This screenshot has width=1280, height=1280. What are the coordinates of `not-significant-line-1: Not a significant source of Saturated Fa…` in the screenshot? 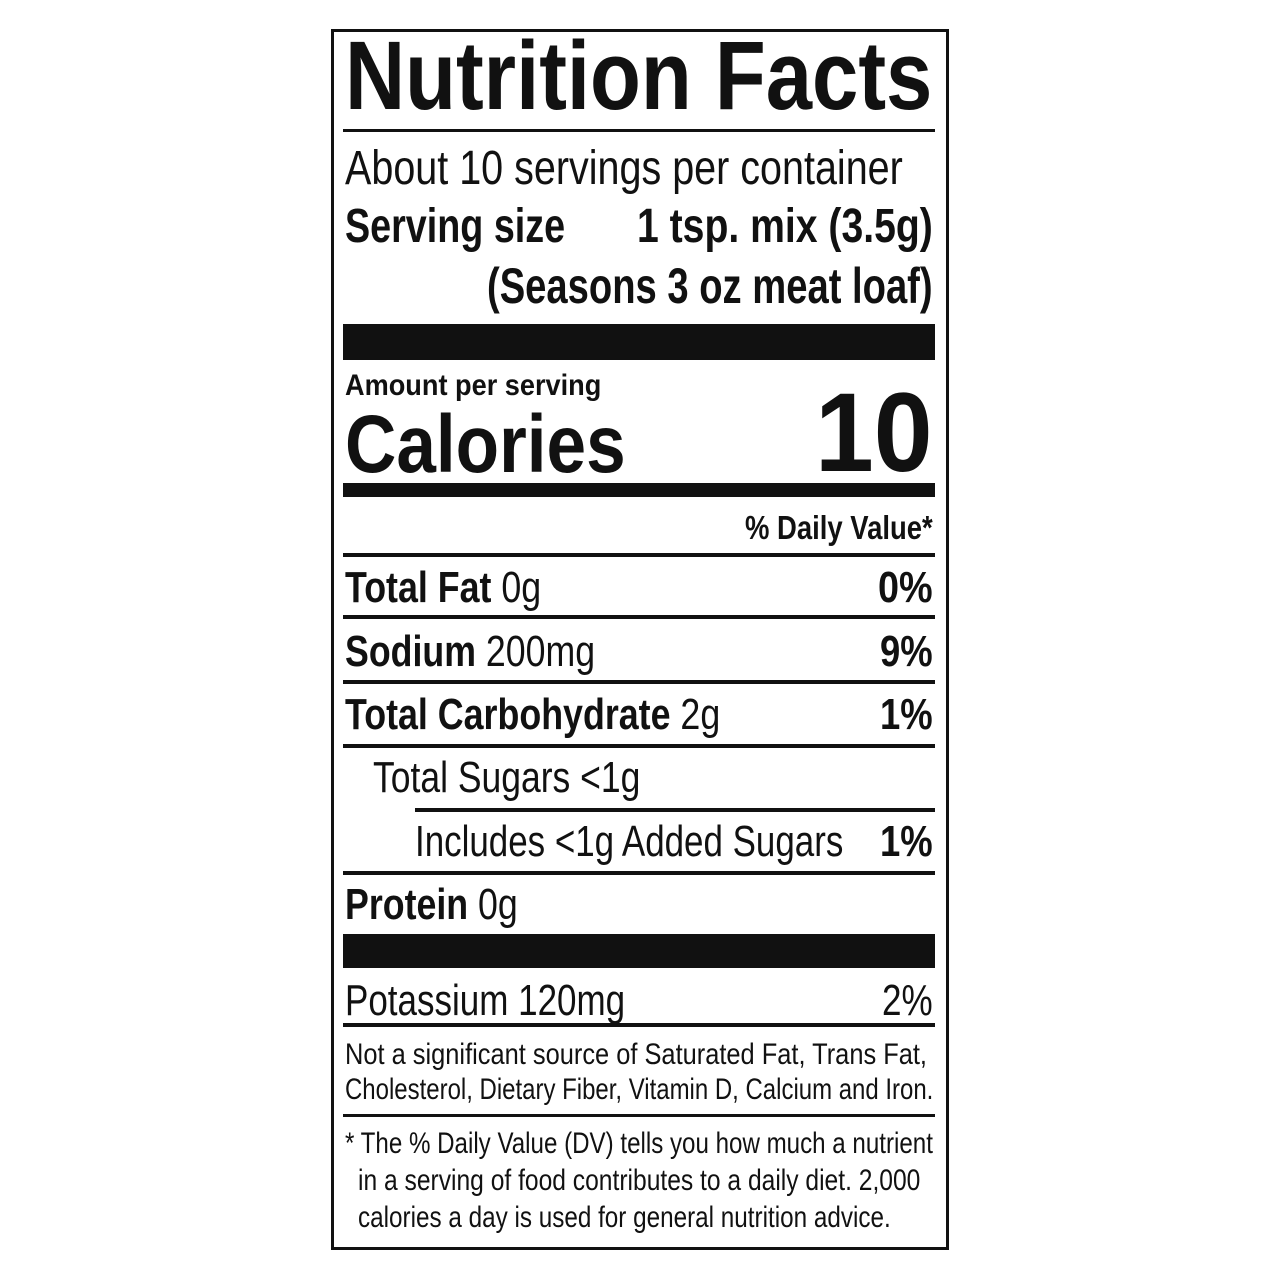 It's located at (636, 1054).